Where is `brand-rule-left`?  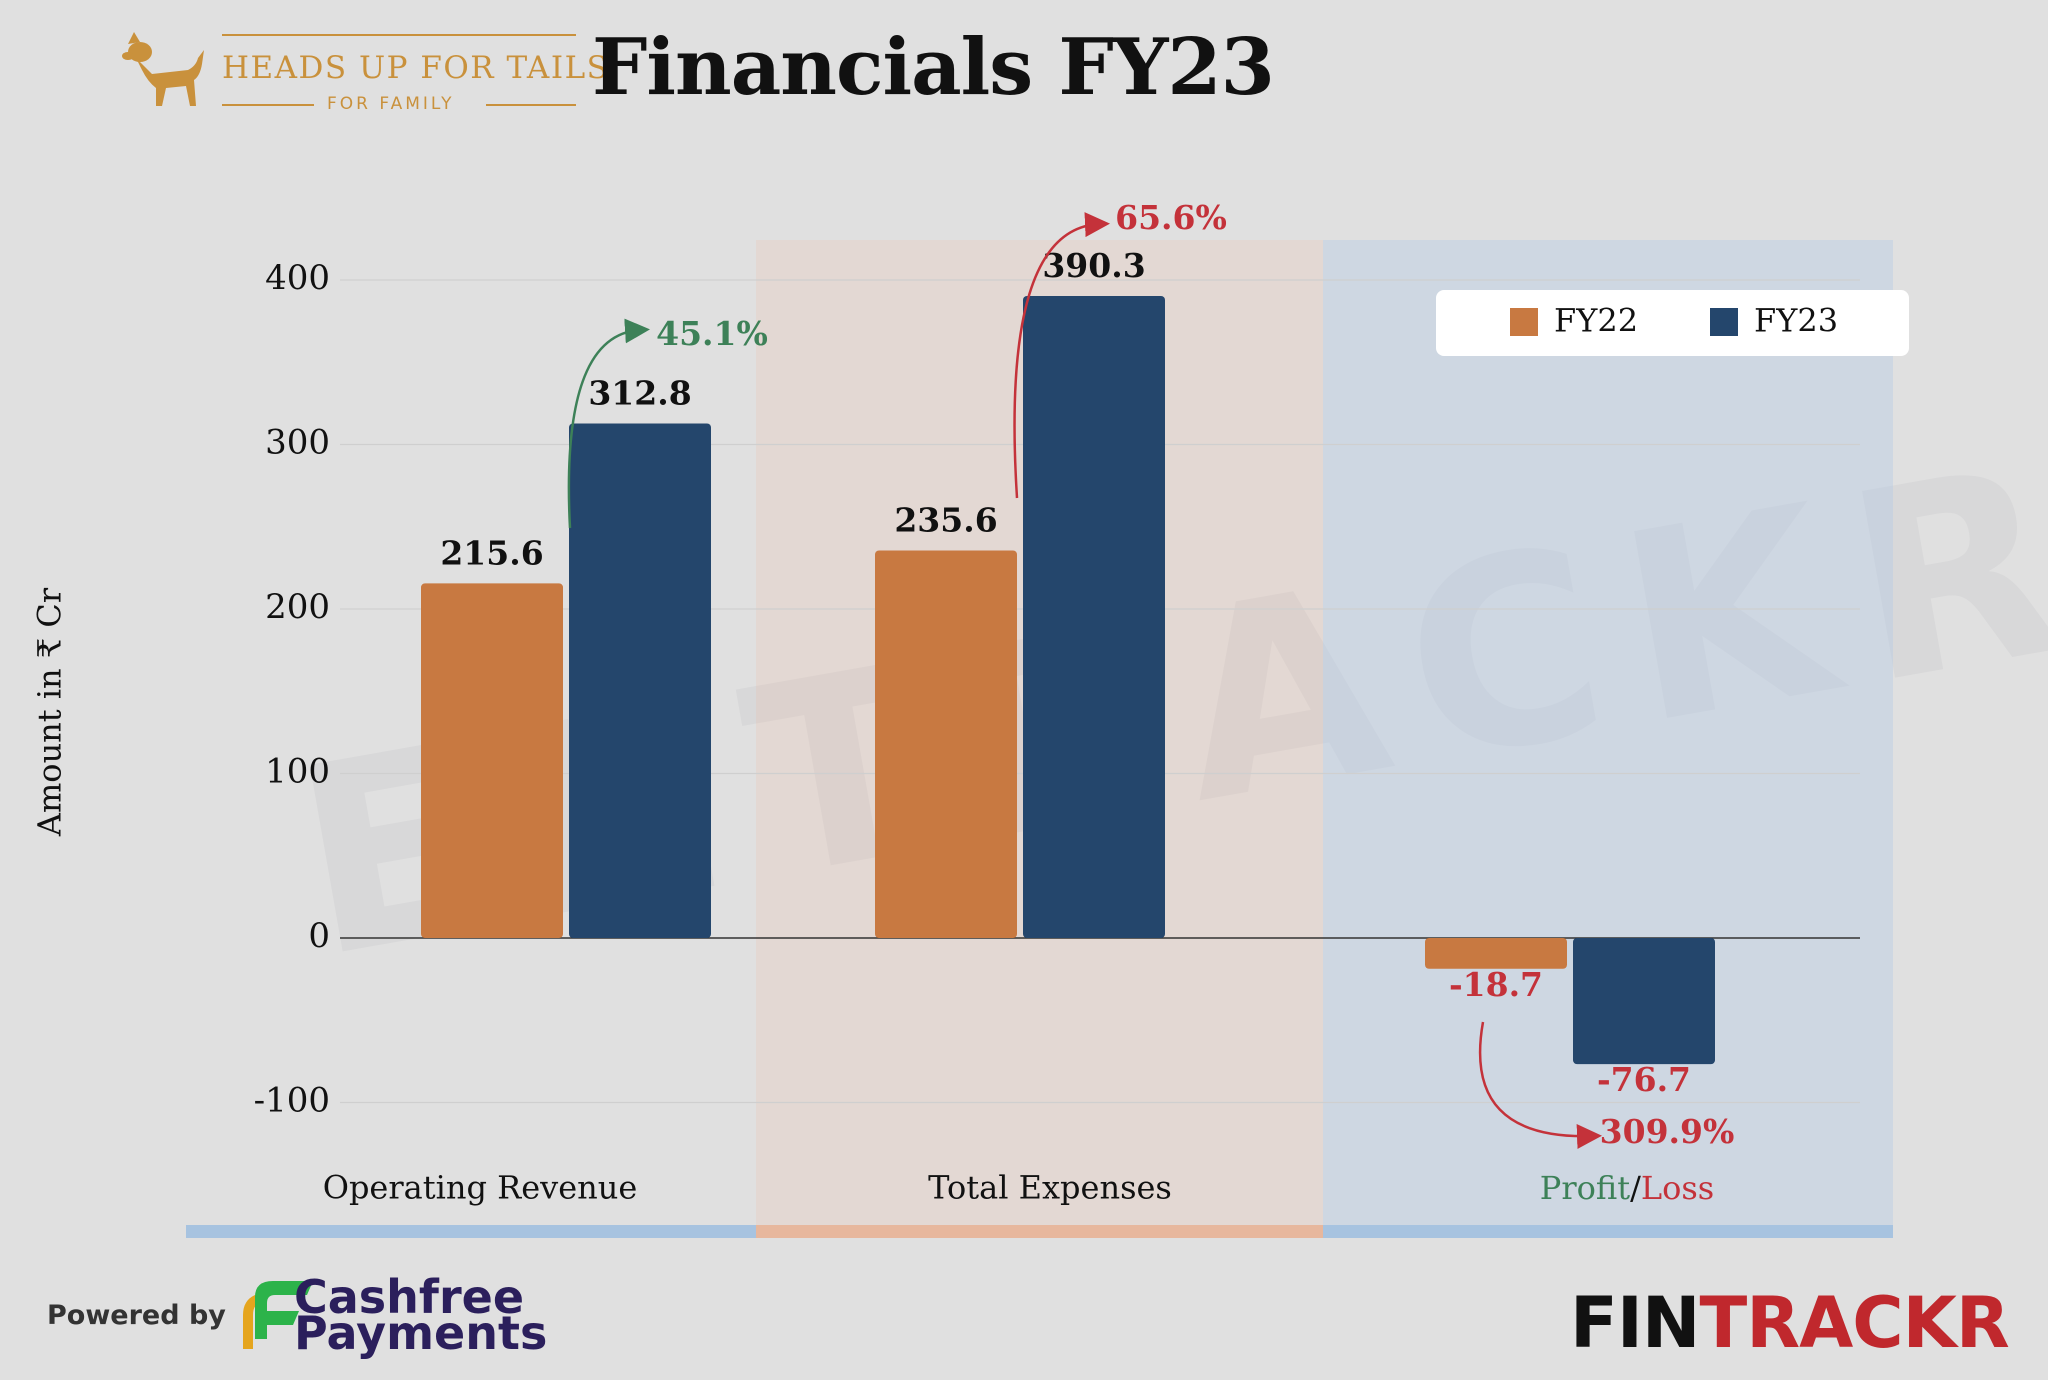 brand-rule-left is located at coordinates (268, 105).